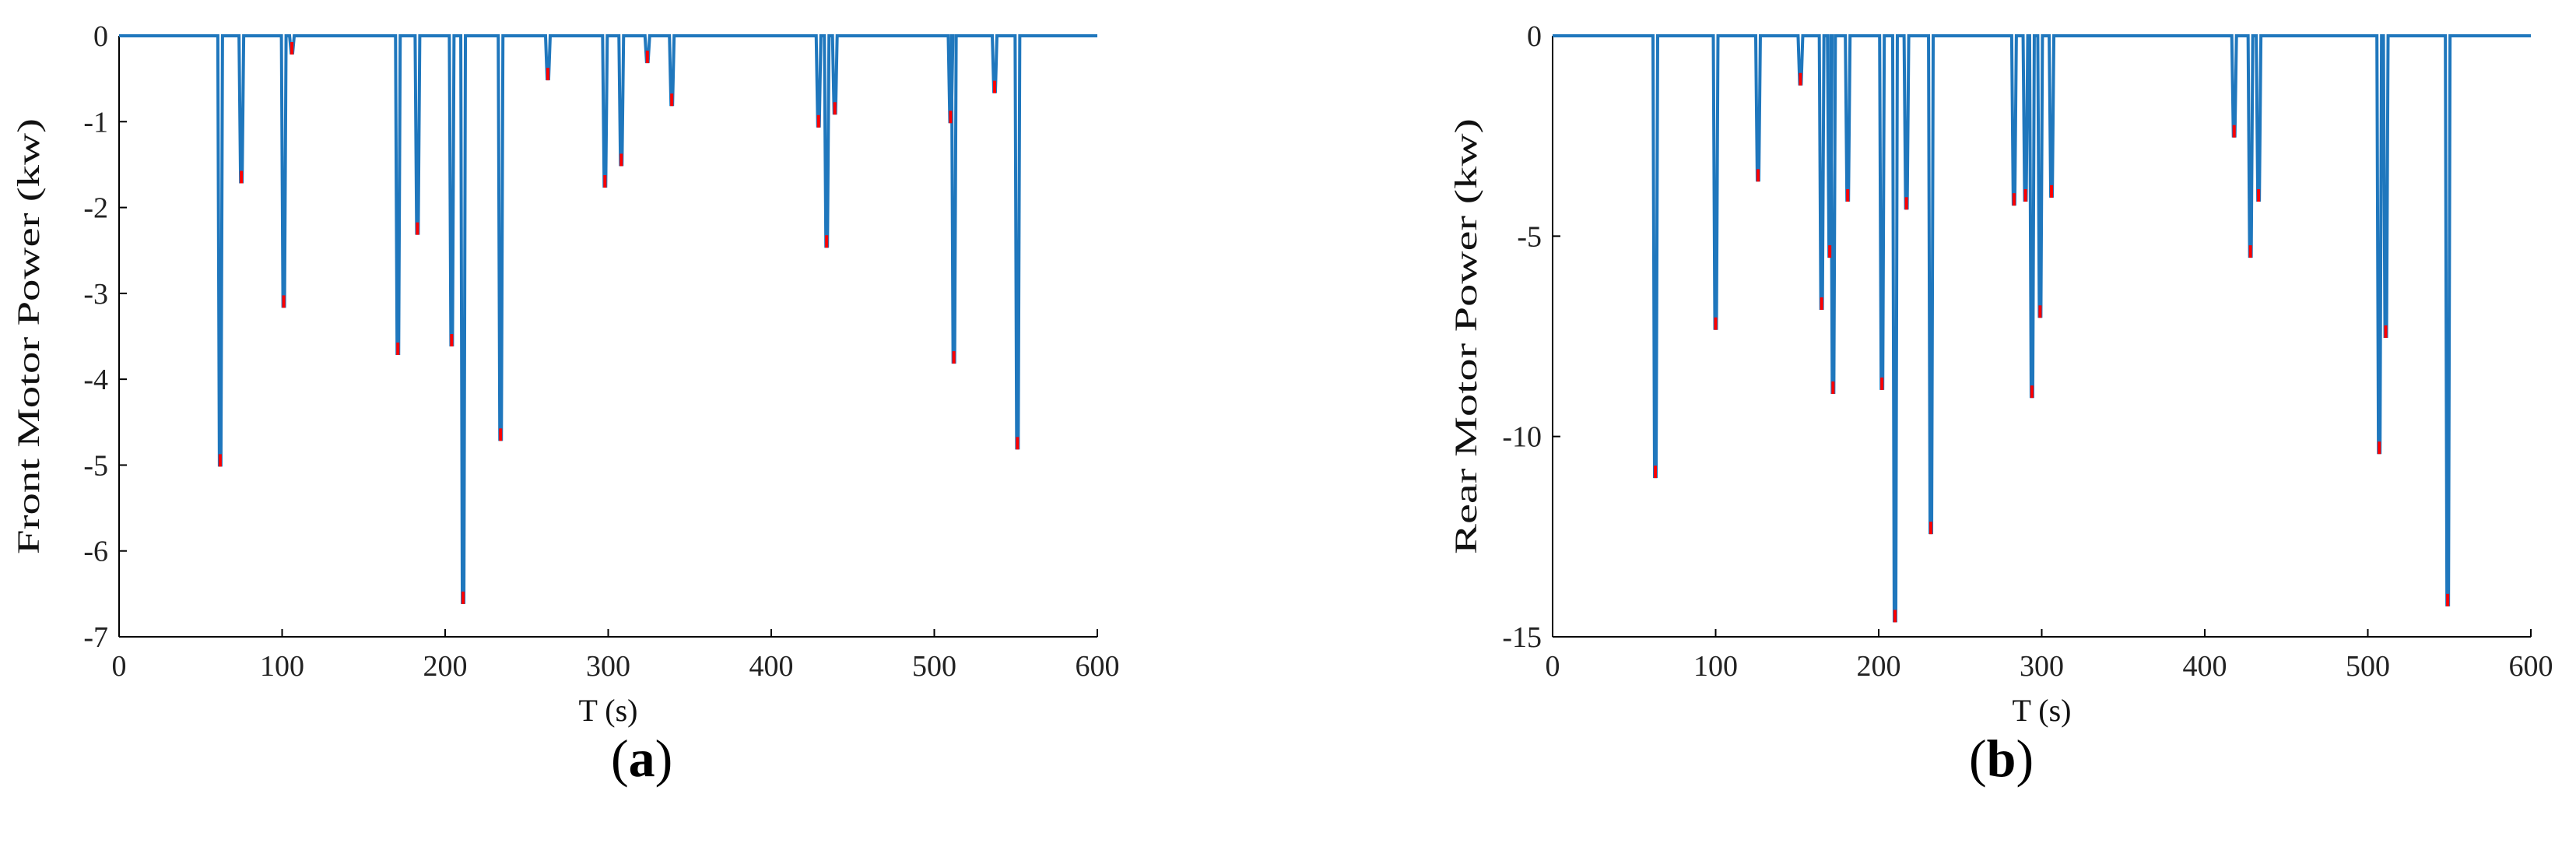  What do you see at coordinates (96, 380) in the screenshot?
I see `y-tick-label: -4` at bounding box center [96, 380].